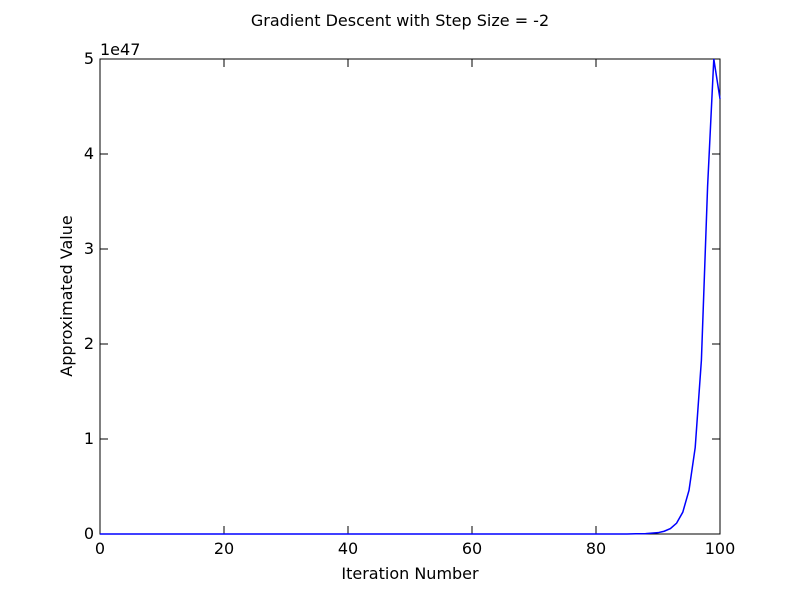 This screenshot has width=800, height=593. What do you see at coordinates (89, 153) in the screenshot?
I see `y-tick-label: 4` at bounding box center [89, 153].